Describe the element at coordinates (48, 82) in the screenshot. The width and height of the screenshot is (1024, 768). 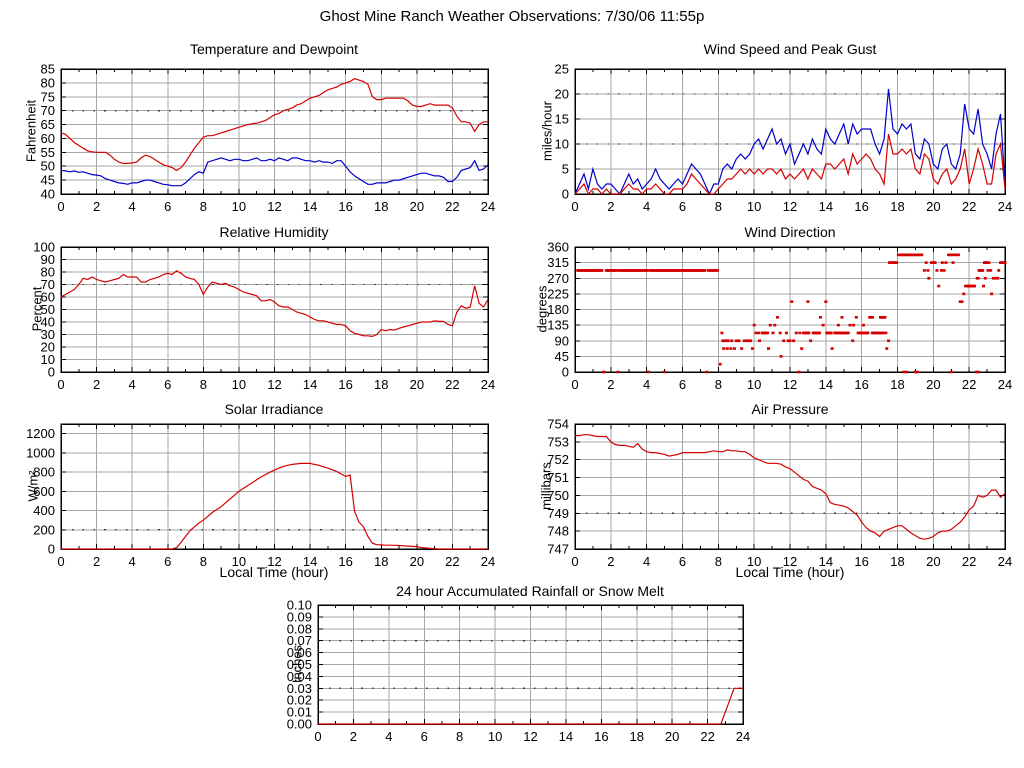
I see `y-tick-label: 80` at that location.